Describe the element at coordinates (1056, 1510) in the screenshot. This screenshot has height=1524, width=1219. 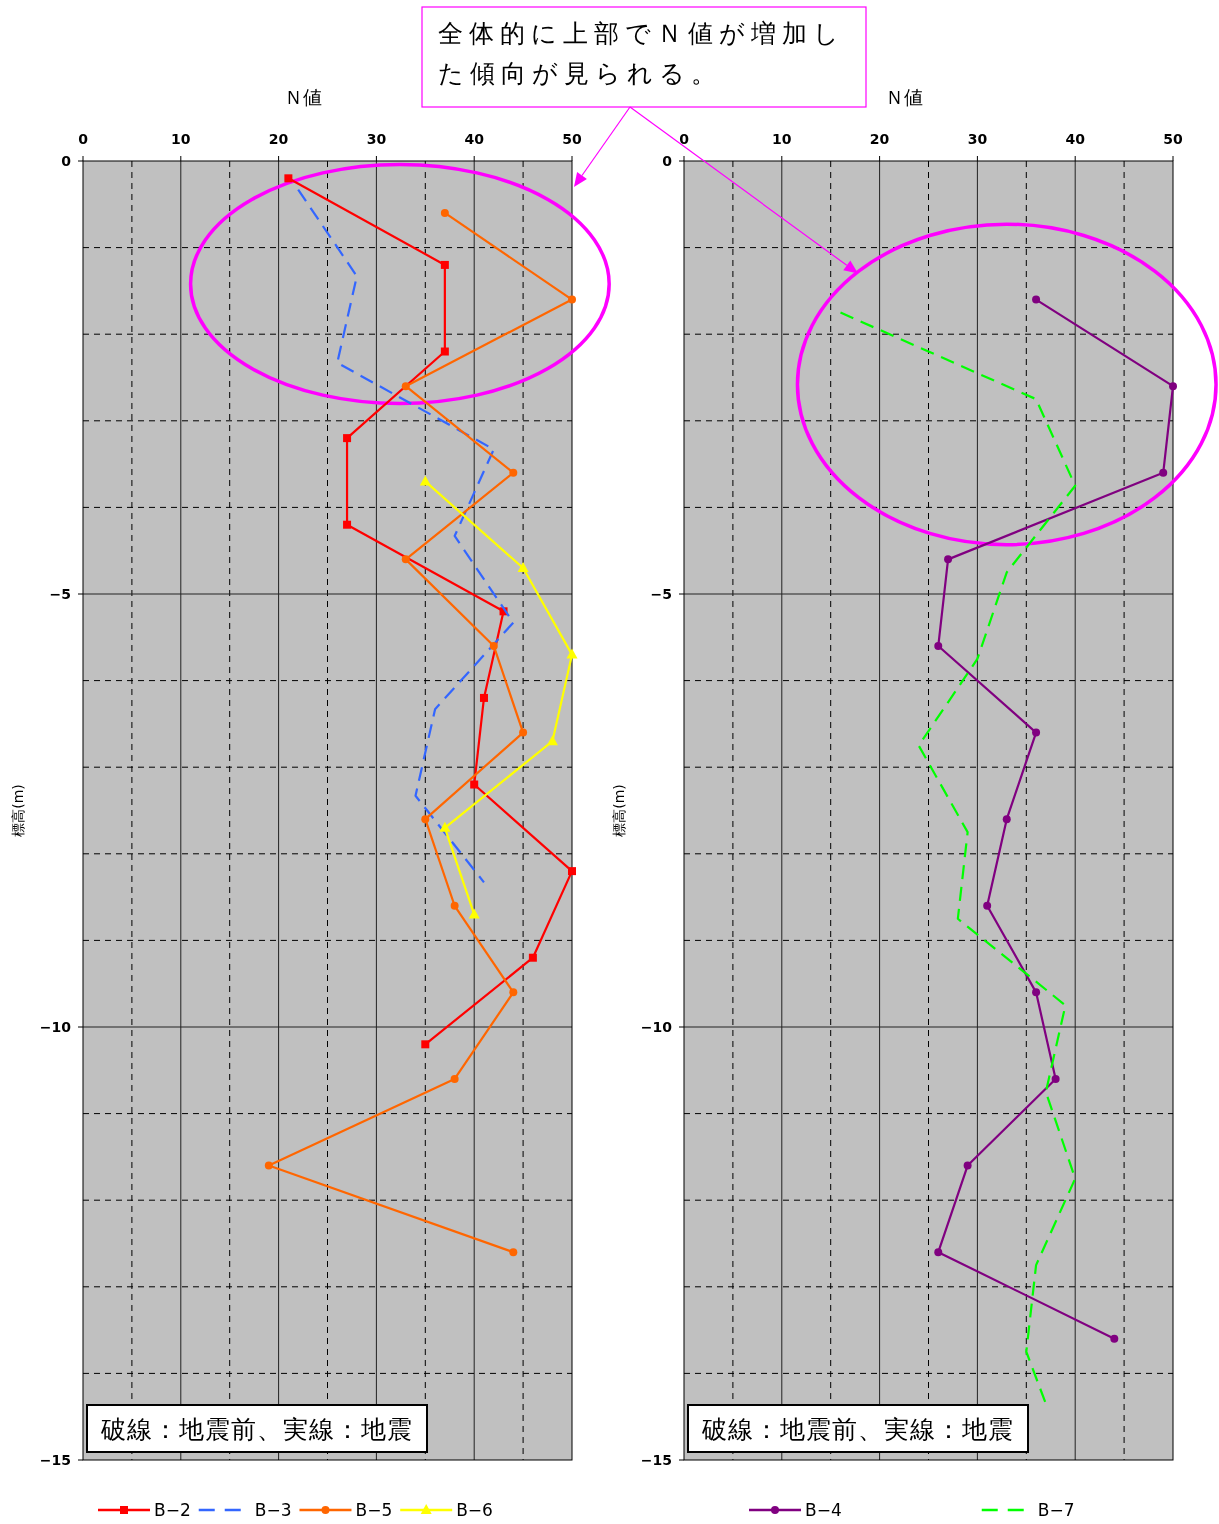
I see `legend-label: B−7` at that location.